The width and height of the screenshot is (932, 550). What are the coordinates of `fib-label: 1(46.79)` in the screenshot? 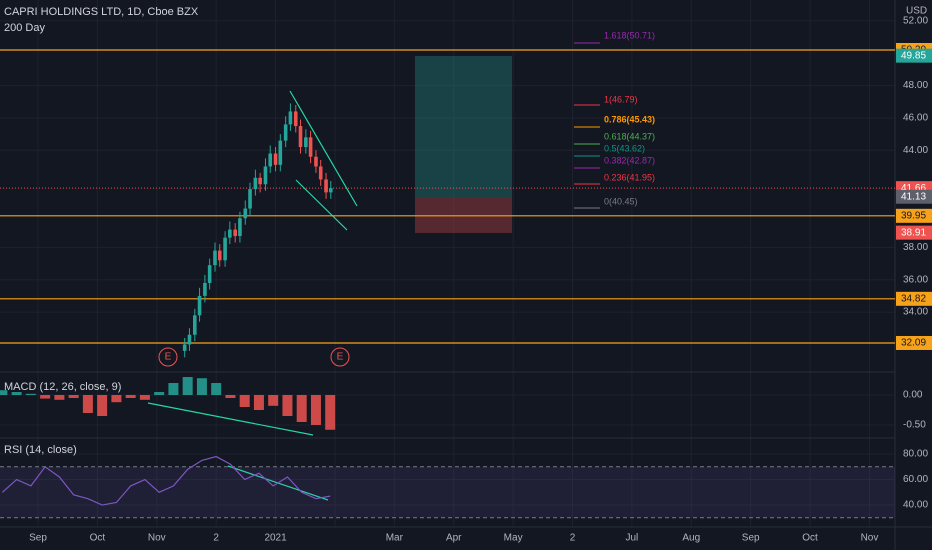 It's located at (621, 99).